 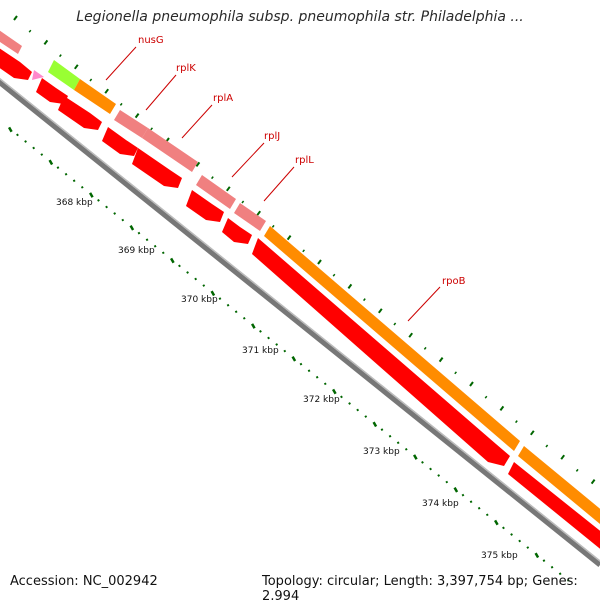 What do you see at coordinates (131, 124) in the screenshot?
I see `rna-feature-rplK` at bounding box center [131, 124].